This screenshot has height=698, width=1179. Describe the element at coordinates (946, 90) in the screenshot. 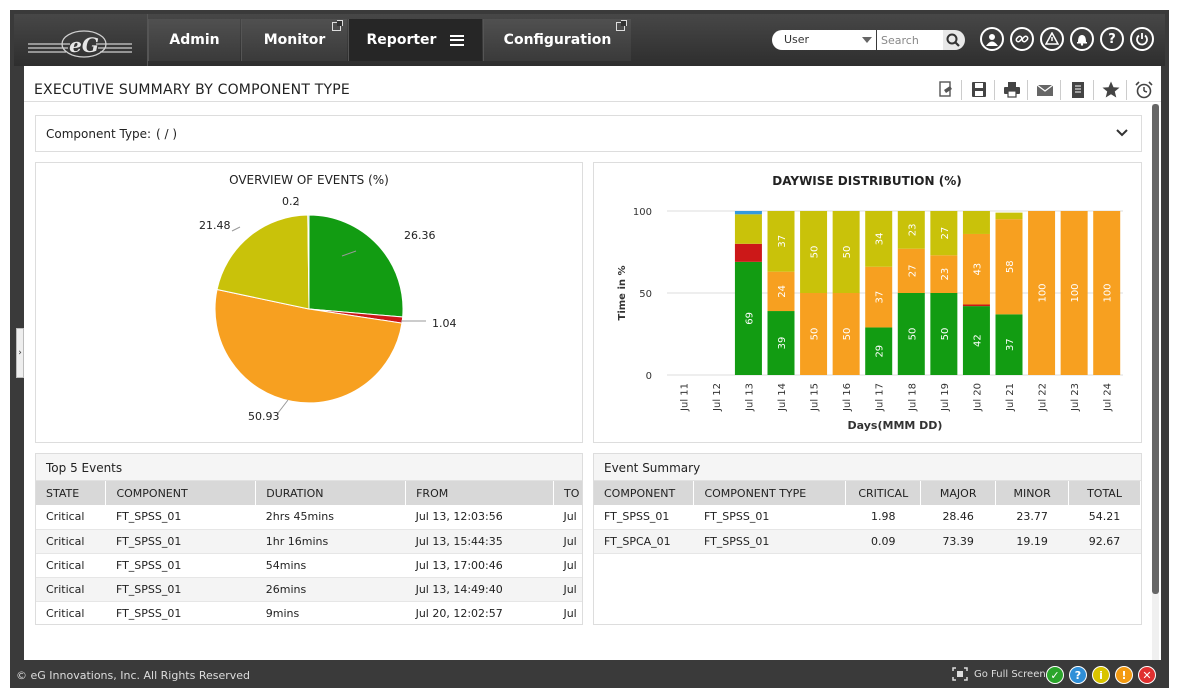

I see `export-pdf-icon` at that location.